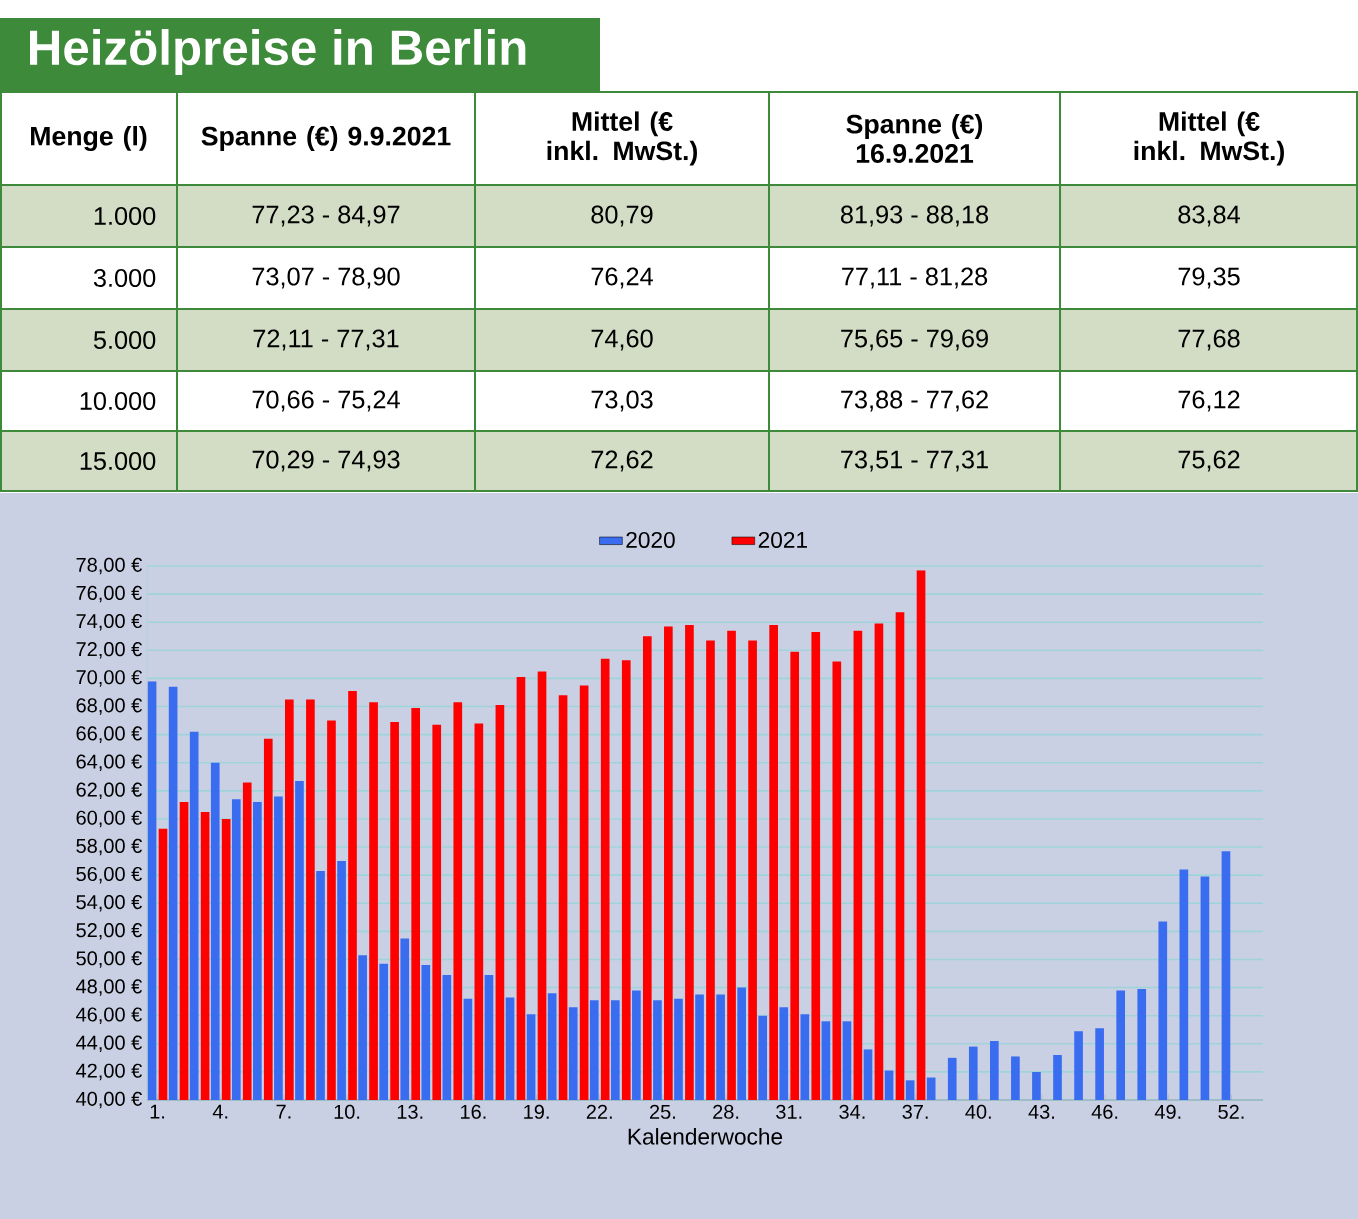 Image resolution: width=1358 pixels, height=1219 pixels. What do you see at coordinates (622, 401) in the screenshot?
I see `text: 73,03` at bounding box center [622, 401].